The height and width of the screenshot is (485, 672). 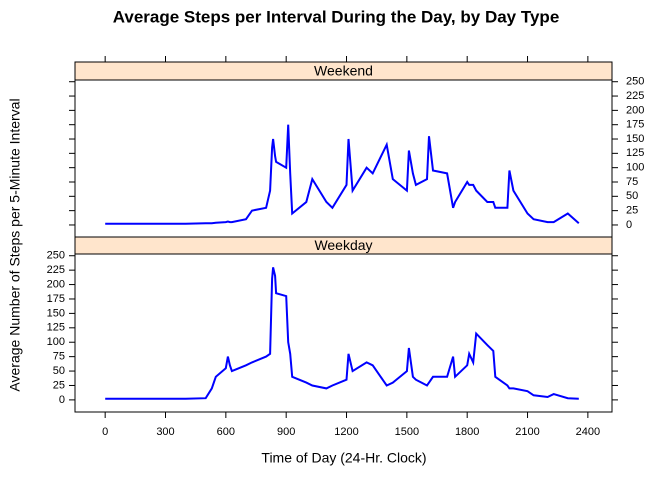 I want to click on x-tick-label: 2400, so click(x=588, y=432).